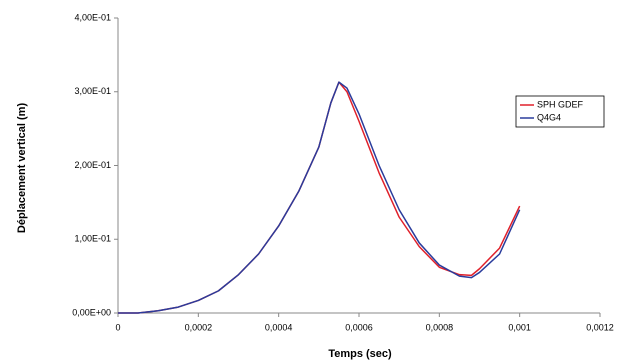 The width and height of the screenshot is (617, 362). I want to click on legend-box, so click(560, 111).